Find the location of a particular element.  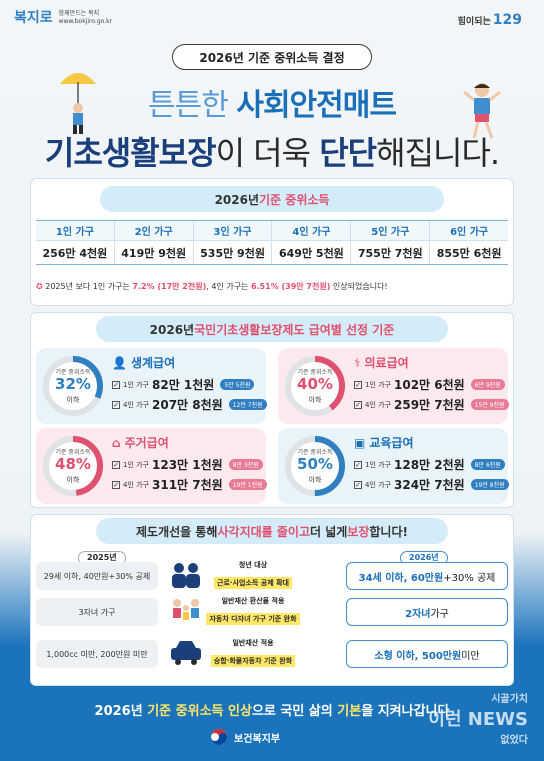

benefit-row-1: ✓ 1인 가구 128만 2천원 8만 6천원 is located at coordinates (429, 464).